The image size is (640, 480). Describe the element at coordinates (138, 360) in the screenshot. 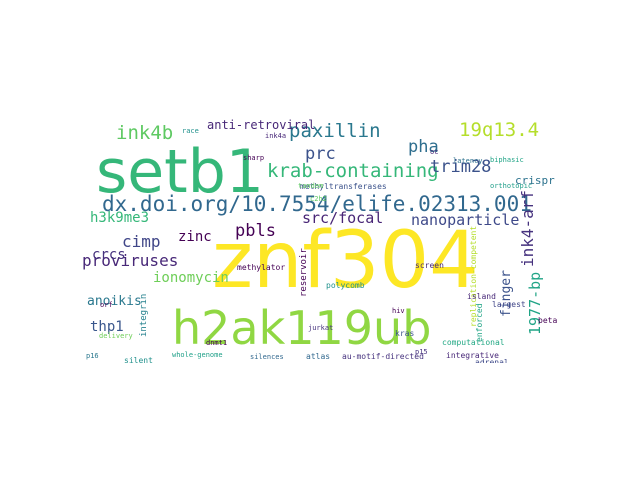

I see `cloud-word: silent` at that location.